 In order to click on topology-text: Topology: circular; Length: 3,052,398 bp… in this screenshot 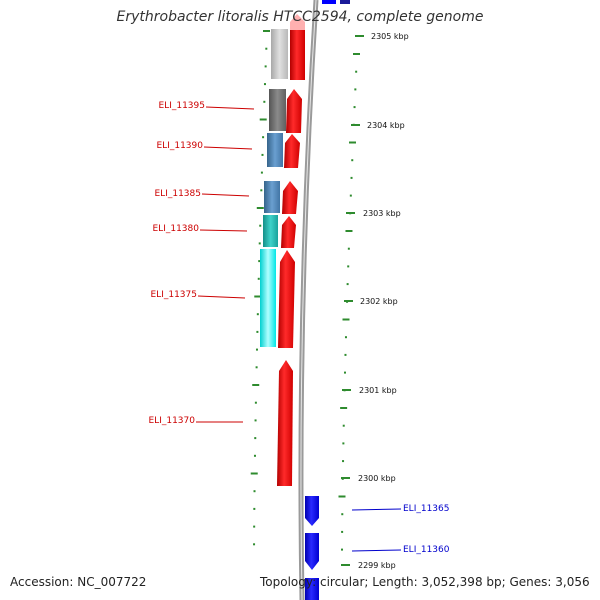, I will do `click(425, 582)`.